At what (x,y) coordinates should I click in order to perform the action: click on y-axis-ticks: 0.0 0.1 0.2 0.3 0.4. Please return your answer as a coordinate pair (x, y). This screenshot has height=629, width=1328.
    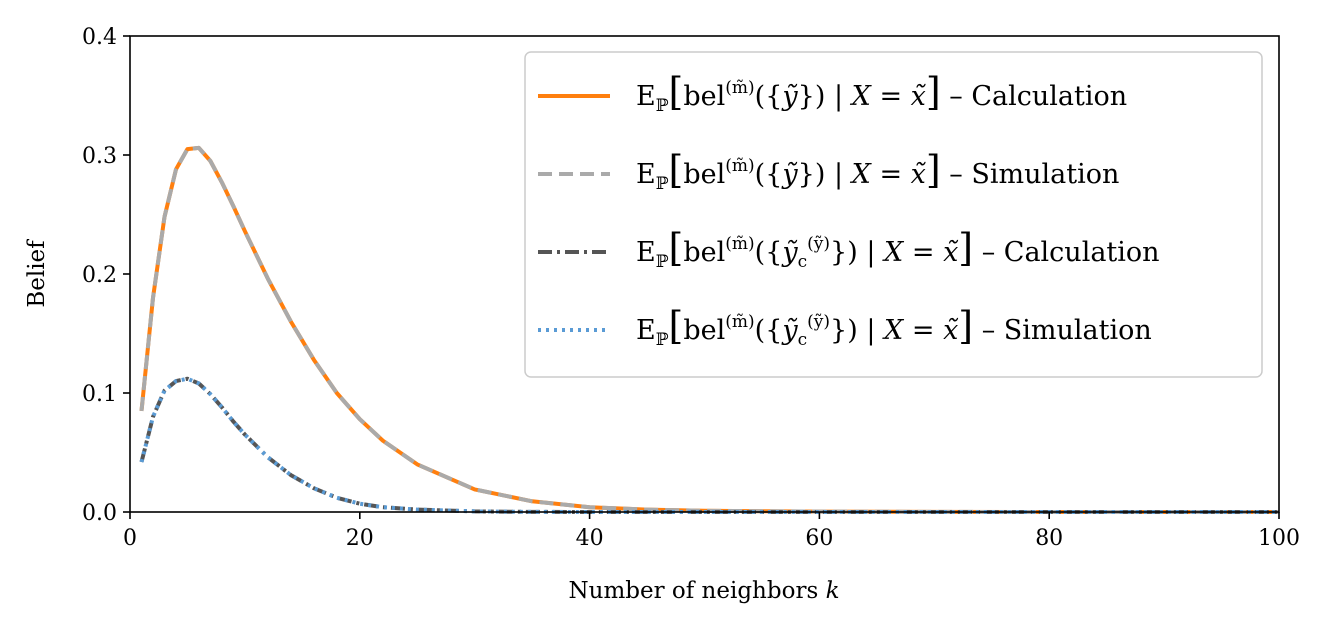
    Looking at the image, I should click on (106, 275).